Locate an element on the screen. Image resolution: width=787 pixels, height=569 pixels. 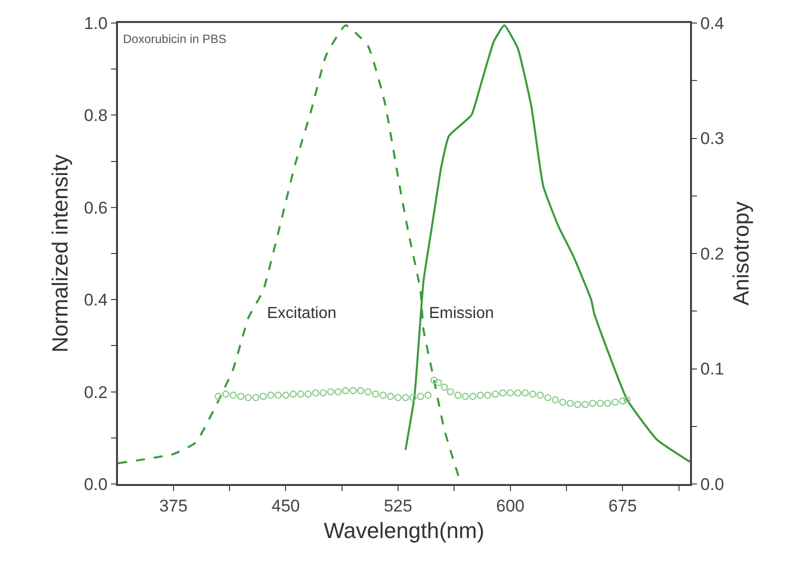
y2-axis-title: Anisotropy is located at coordinates (741, 254).